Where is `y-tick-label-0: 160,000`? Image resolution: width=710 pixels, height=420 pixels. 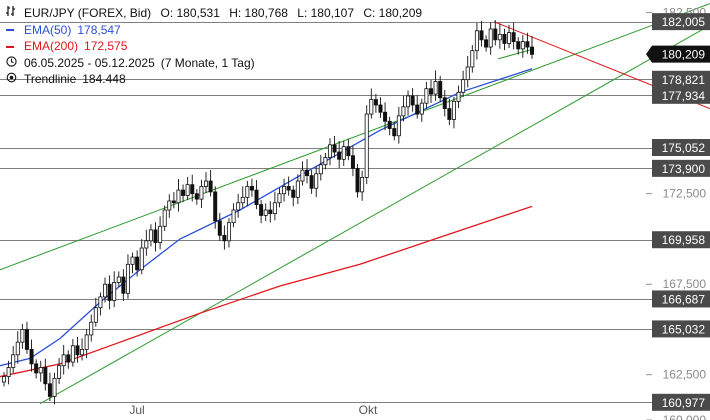 y-tick-label-0: 160,000 is located at coordinates (685, 416).